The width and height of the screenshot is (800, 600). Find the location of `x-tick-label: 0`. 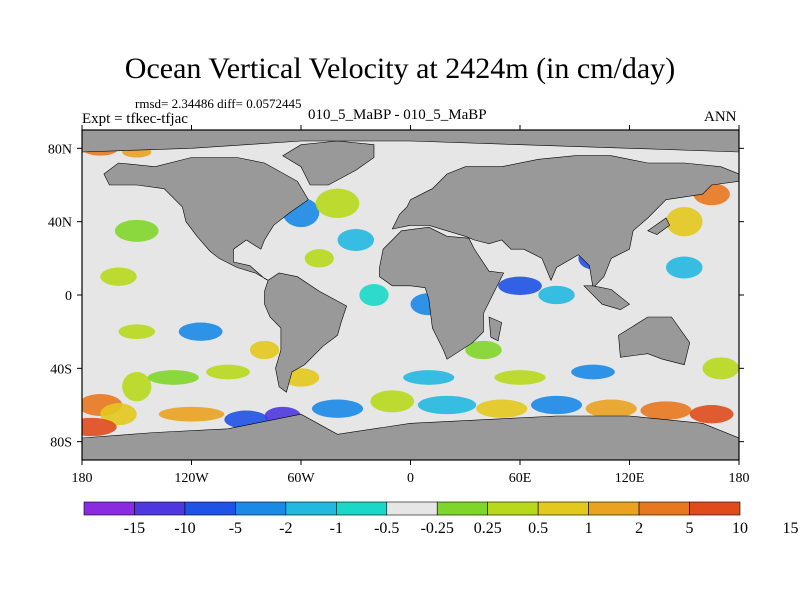

x-tick-label: 0 is located at coordinates (410, 478).